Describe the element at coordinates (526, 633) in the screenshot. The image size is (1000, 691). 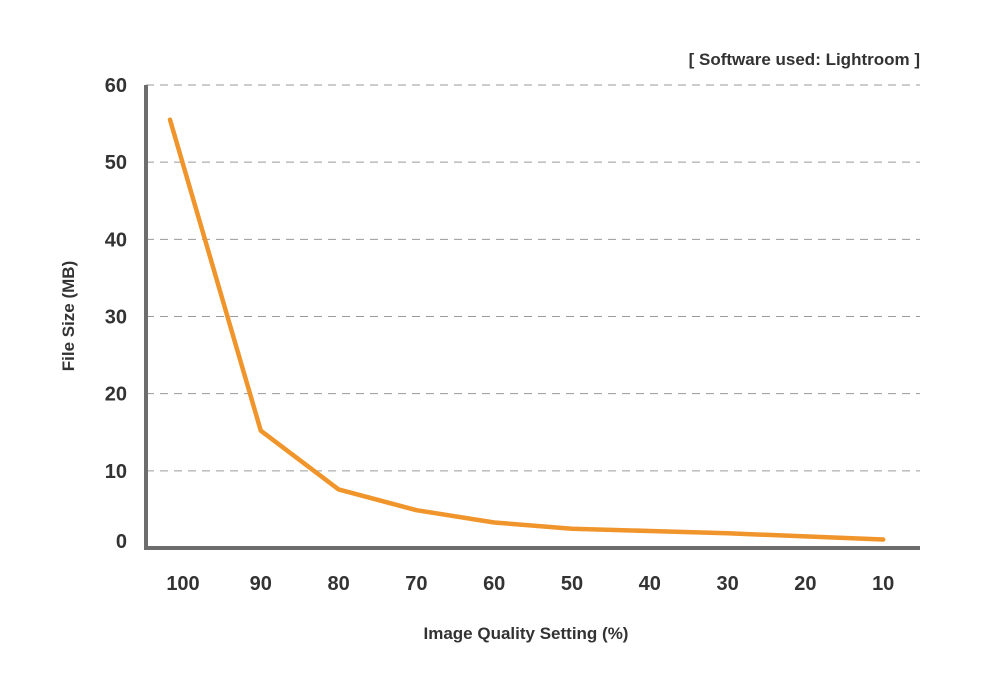
I see `x-axis-label: Image Quality Setting (%)` at that location.